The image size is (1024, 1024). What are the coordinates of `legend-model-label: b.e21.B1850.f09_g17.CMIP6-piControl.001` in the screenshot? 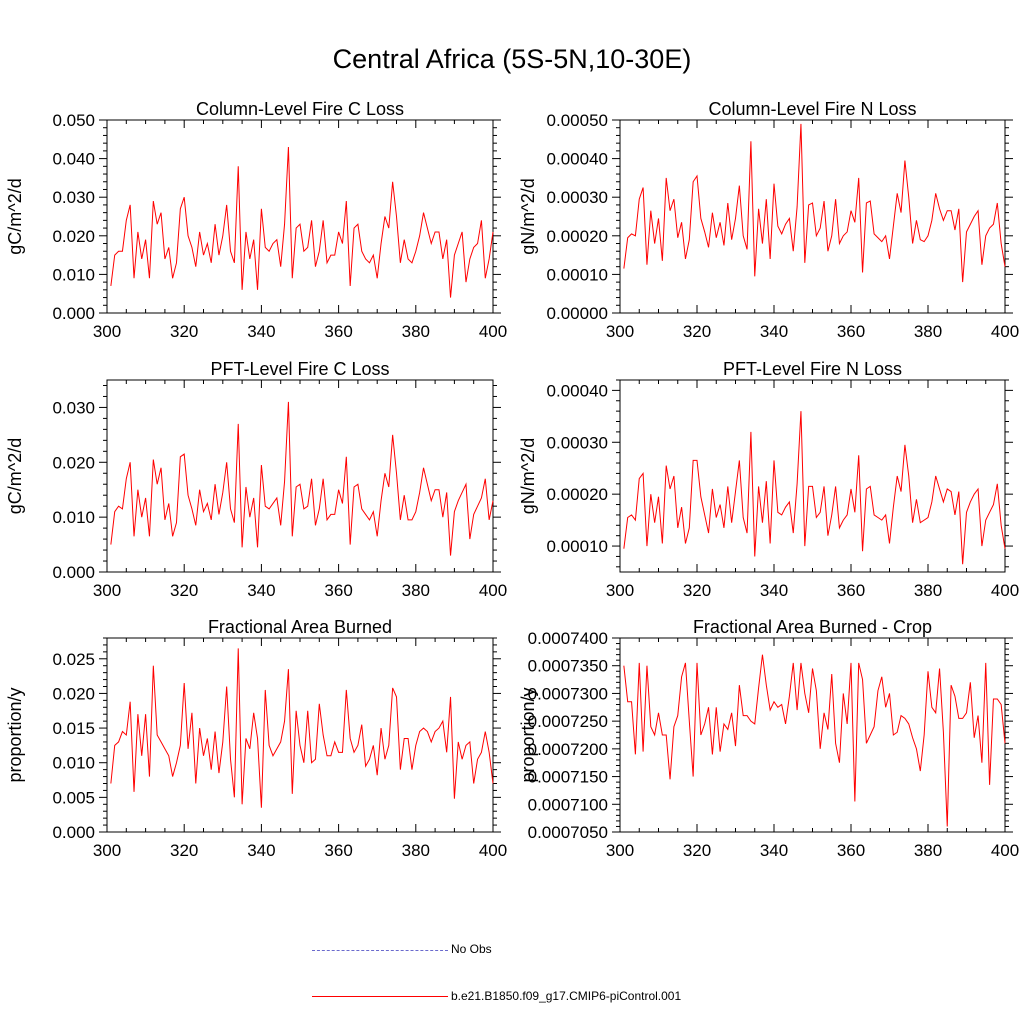 It's located at (566, 996).